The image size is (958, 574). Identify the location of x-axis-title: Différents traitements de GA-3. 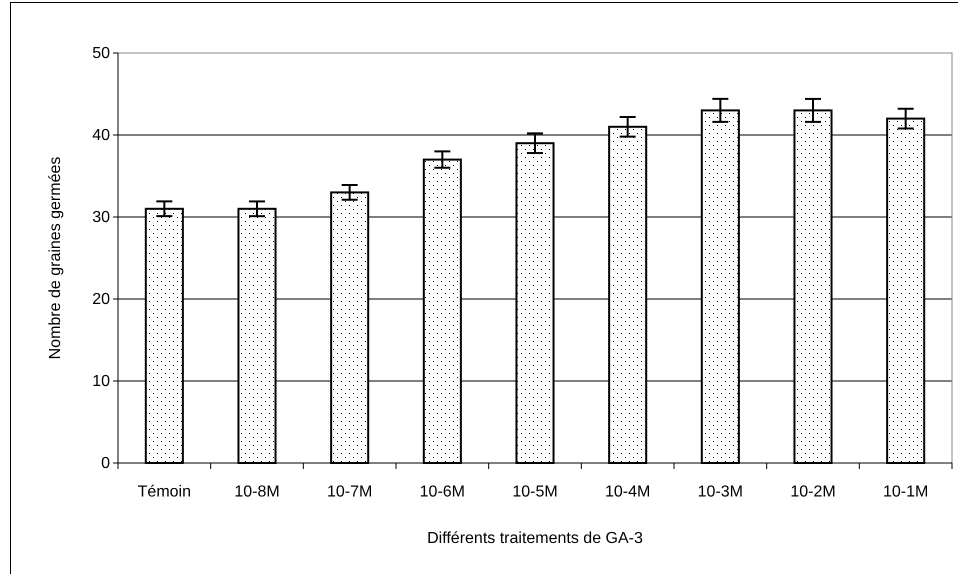
(535, 538).